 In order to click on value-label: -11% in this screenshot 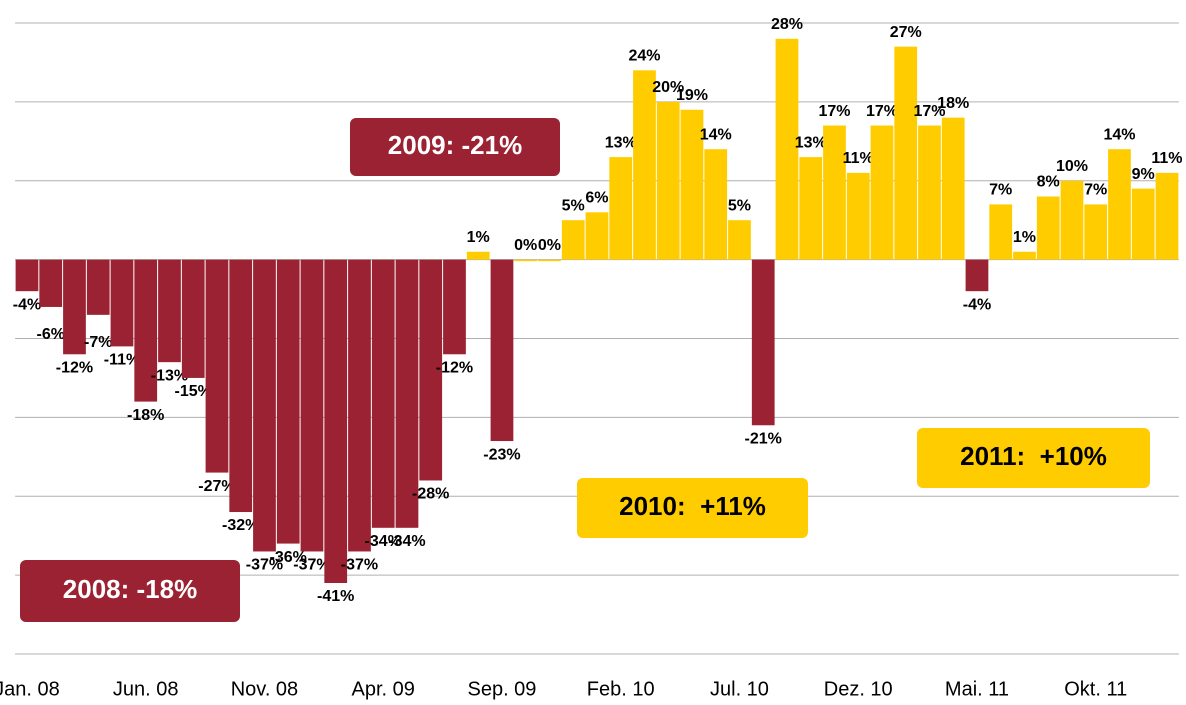, I will do `click(122, 360)`.